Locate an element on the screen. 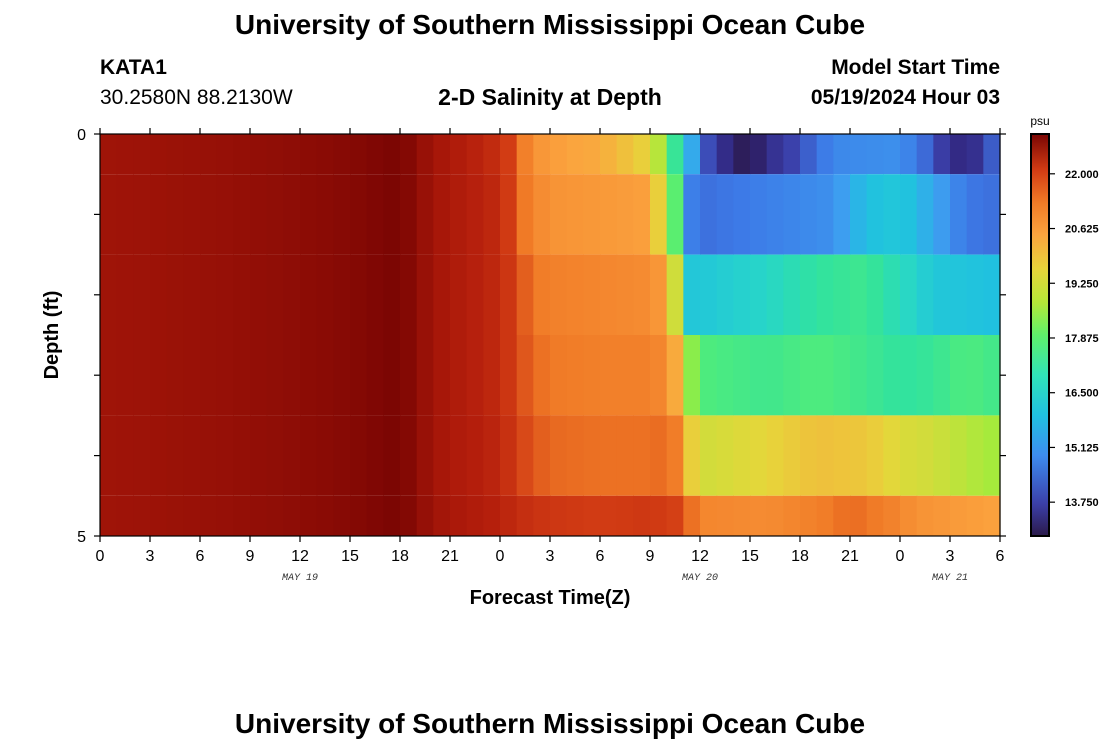 The image size is (1100, 750). x-tick-label: 18 is located at coordinates (400, 556).